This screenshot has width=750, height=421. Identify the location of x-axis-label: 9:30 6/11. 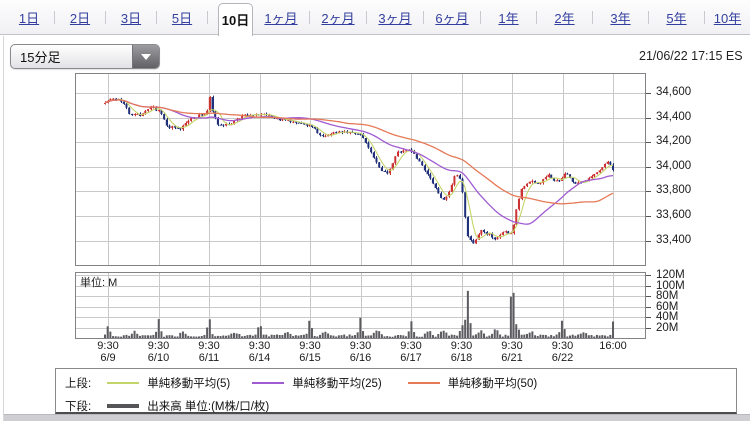
(209, 352).